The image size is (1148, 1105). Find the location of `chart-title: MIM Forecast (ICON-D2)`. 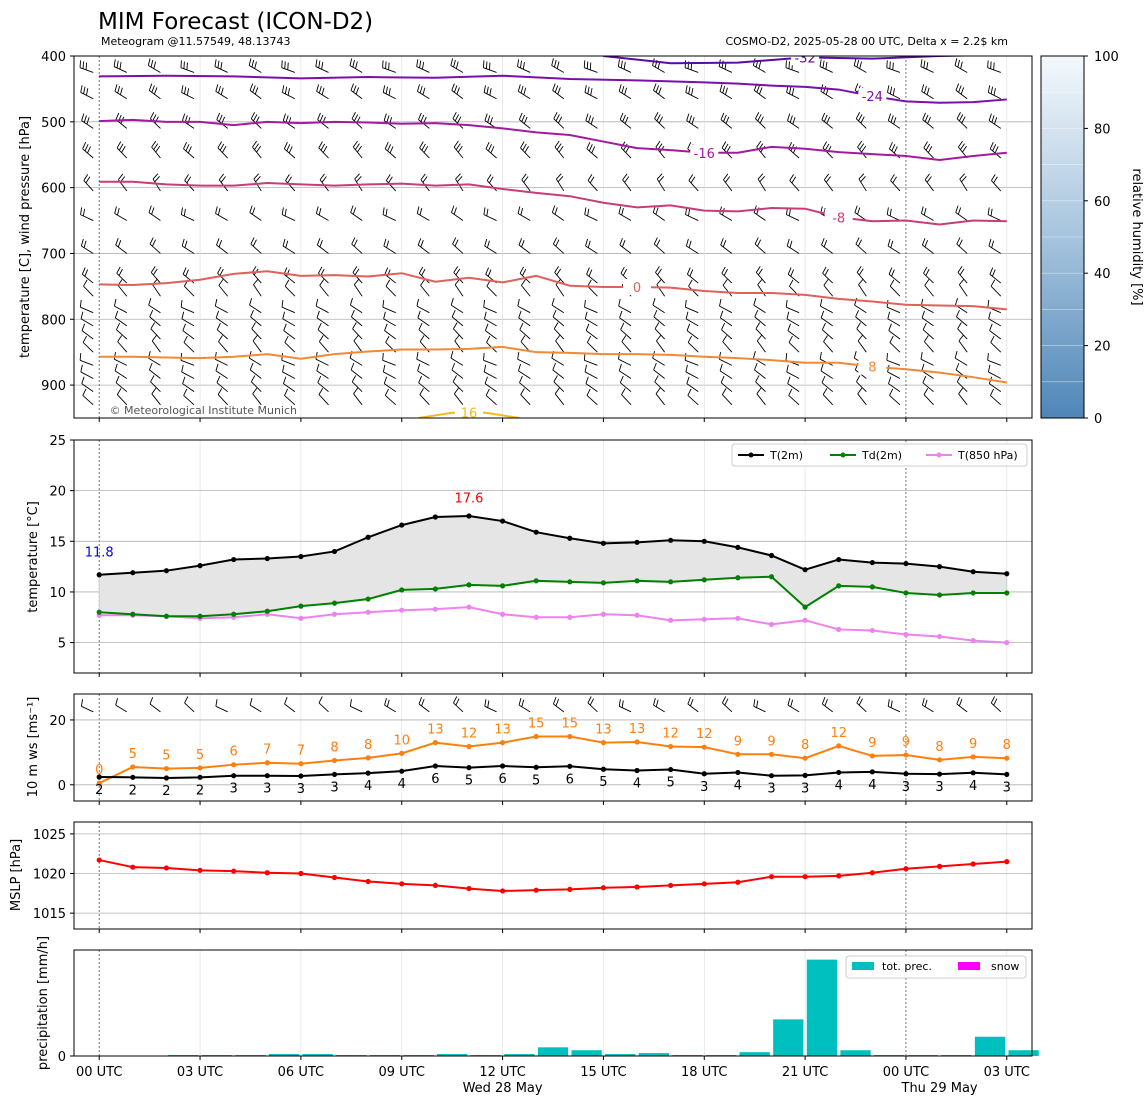

chart-title: MIM Forecast (ICON-D2) is located at coordinates (235, 22).